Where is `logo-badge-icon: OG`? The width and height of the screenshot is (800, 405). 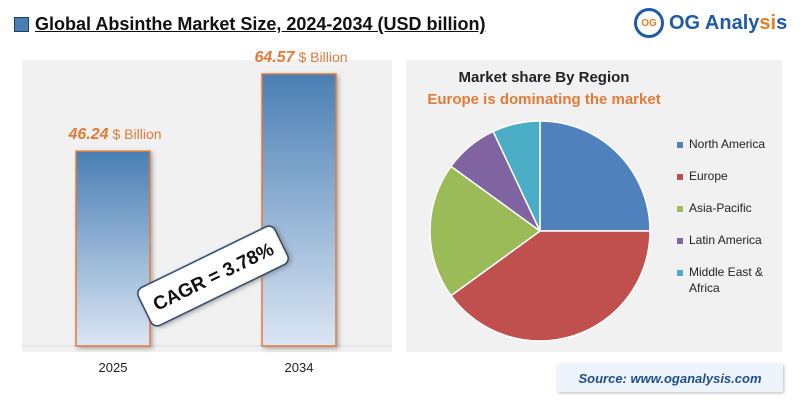 logo-badge-icon: OG is located at coordinates (649, 23).